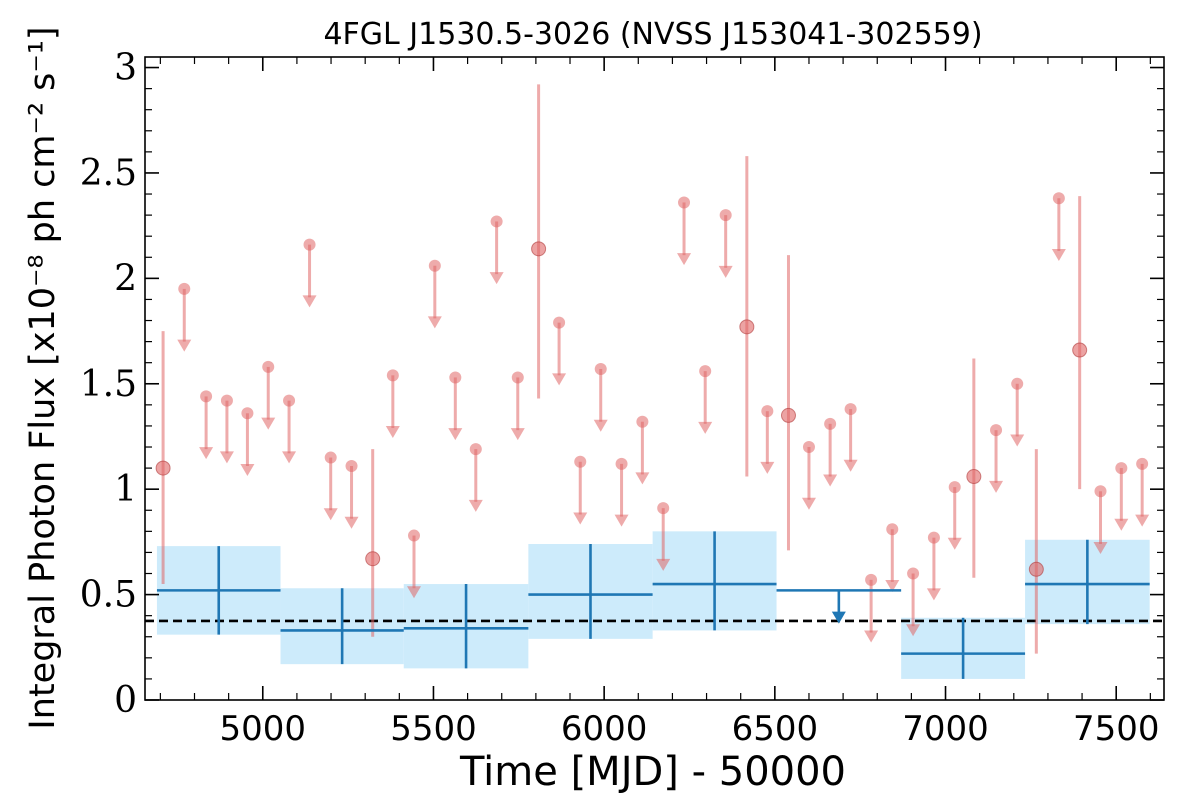 Image resolution: width=1200 pixels, height=800 pixels. I want to click on x-tick-label: 7000, so click(945, 729).